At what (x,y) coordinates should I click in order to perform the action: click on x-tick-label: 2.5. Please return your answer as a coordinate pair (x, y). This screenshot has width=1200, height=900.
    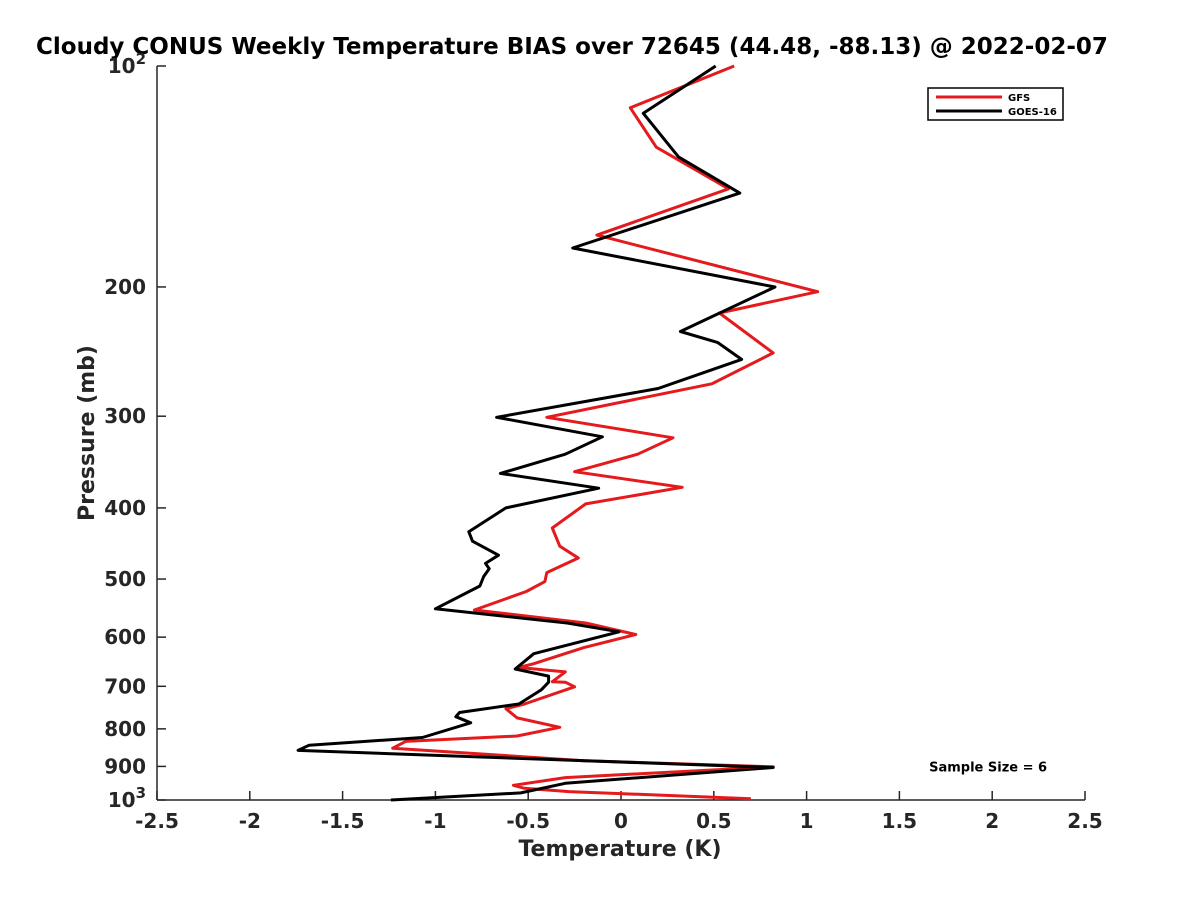
    Looking at the image, I should click on (1084, 821).